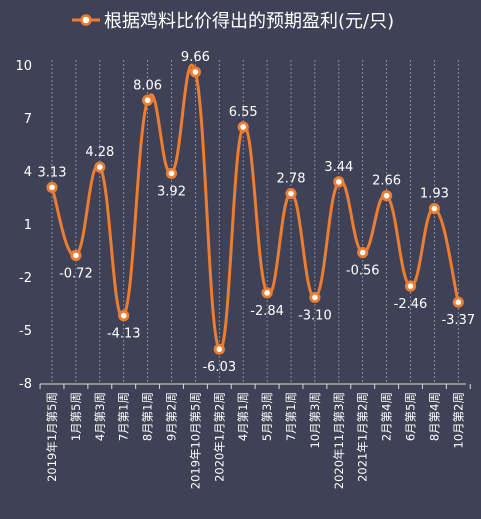 The height and width of the screenshot is (519, 481). What do you see at coordinates (25, 331) in the screenshot?
I see `y-tick-label: -5` at bounding box center [25, 331].